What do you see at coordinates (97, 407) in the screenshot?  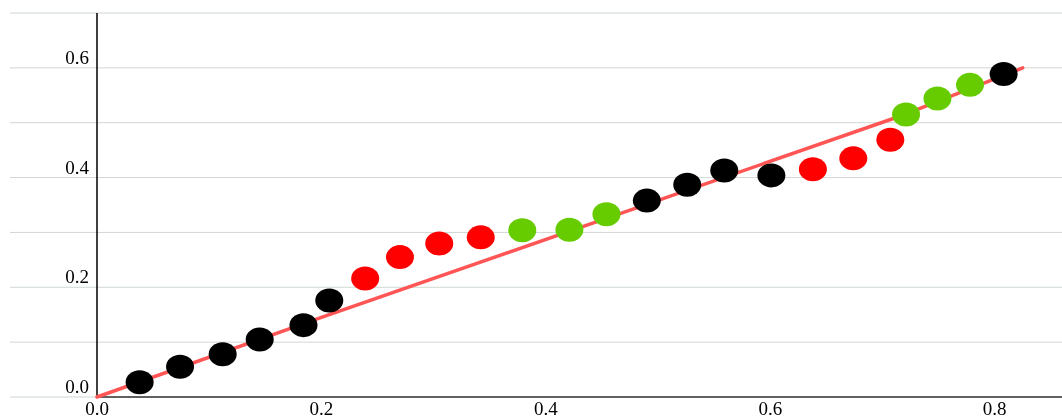 I see `x-tick-label: 0.0` at bounding box center [97, 407].